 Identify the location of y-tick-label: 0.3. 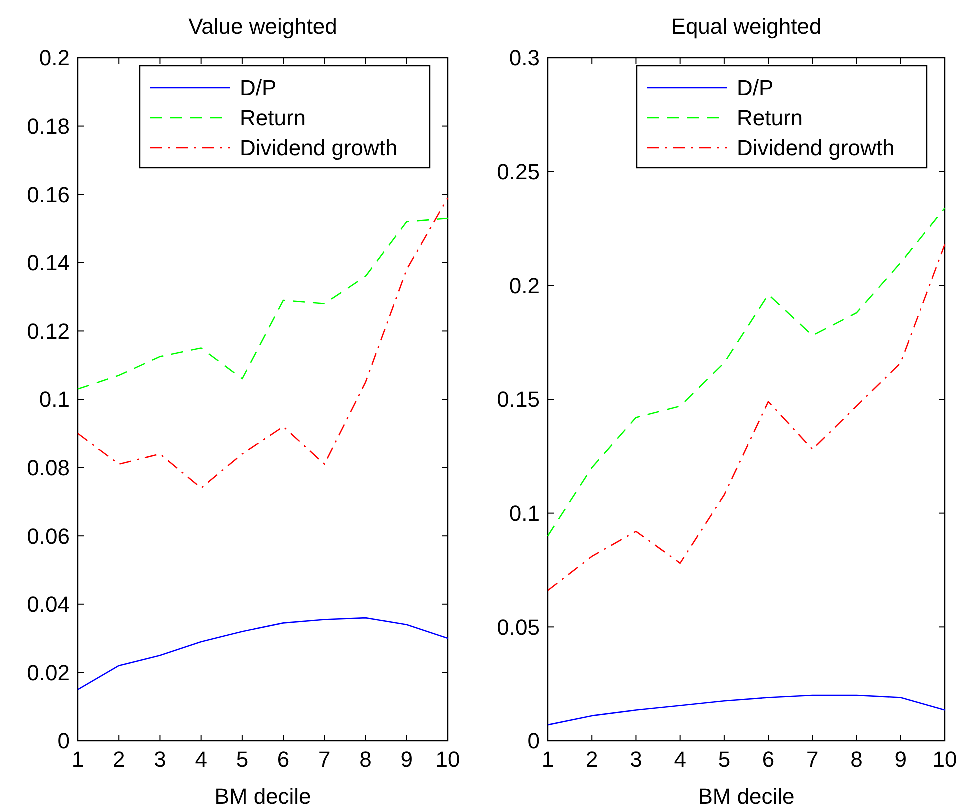
(524, 58).